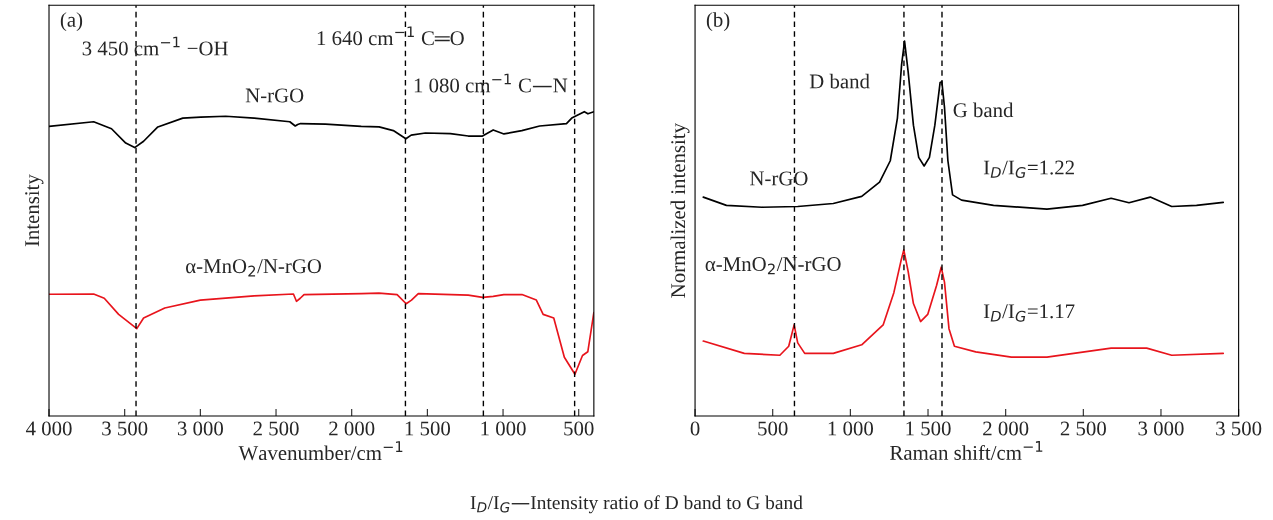  I want to click on x-axis-title: Raman shift/cm$^{−1}$, so click(966, 450).